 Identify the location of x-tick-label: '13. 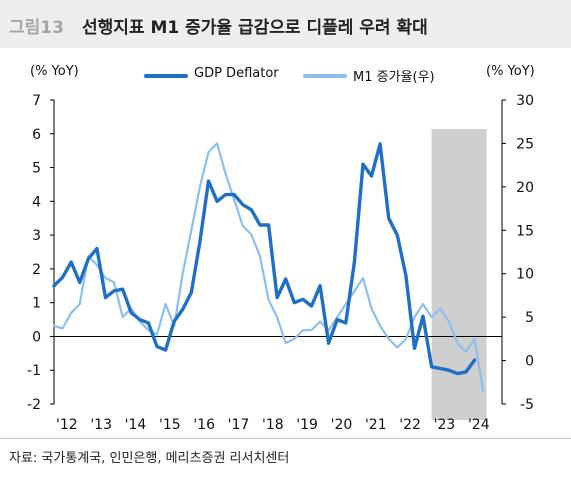
(101, 425).